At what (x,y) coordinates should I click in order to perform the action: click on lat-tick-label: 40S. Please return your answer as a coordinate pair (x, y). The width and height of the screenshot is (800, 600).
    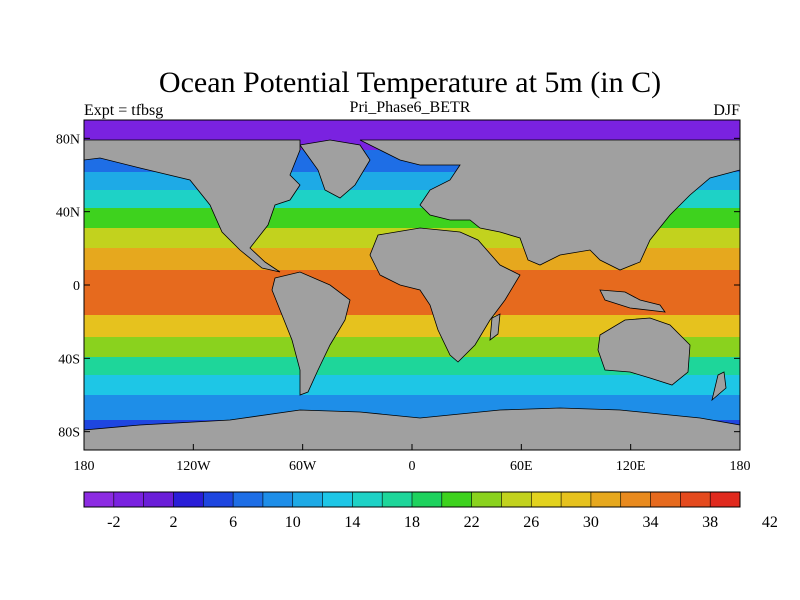
    Looking at the image, I should click on (69, 359).